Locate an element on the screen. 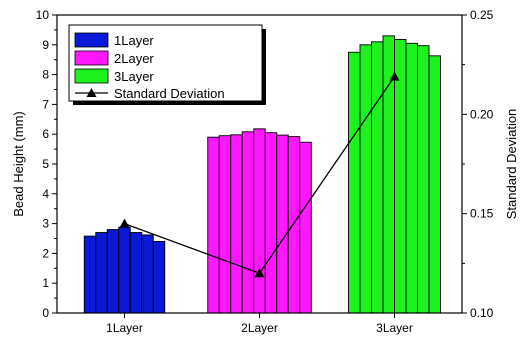  legend: 1Layer 2Layer 3Layer Standard Deviation is located at coordinates (167, 64).